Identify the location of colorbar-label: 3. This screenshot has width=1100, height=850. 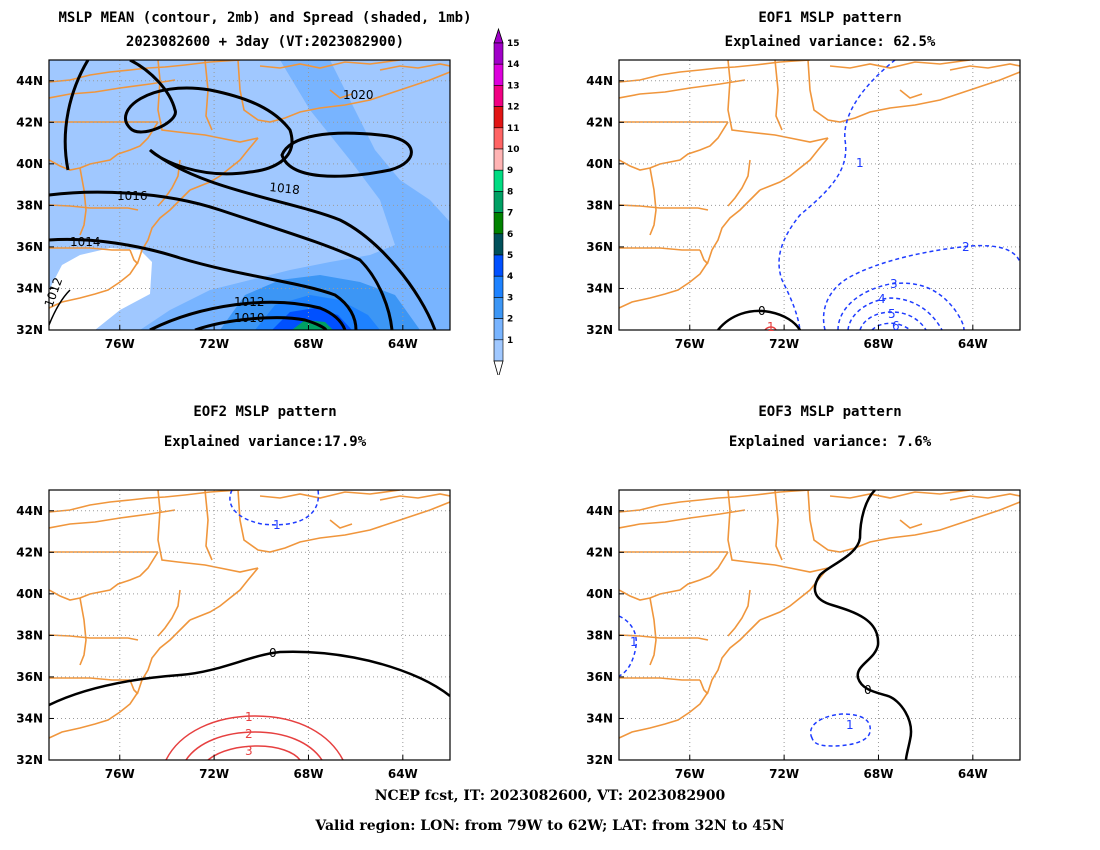
(510, 298).